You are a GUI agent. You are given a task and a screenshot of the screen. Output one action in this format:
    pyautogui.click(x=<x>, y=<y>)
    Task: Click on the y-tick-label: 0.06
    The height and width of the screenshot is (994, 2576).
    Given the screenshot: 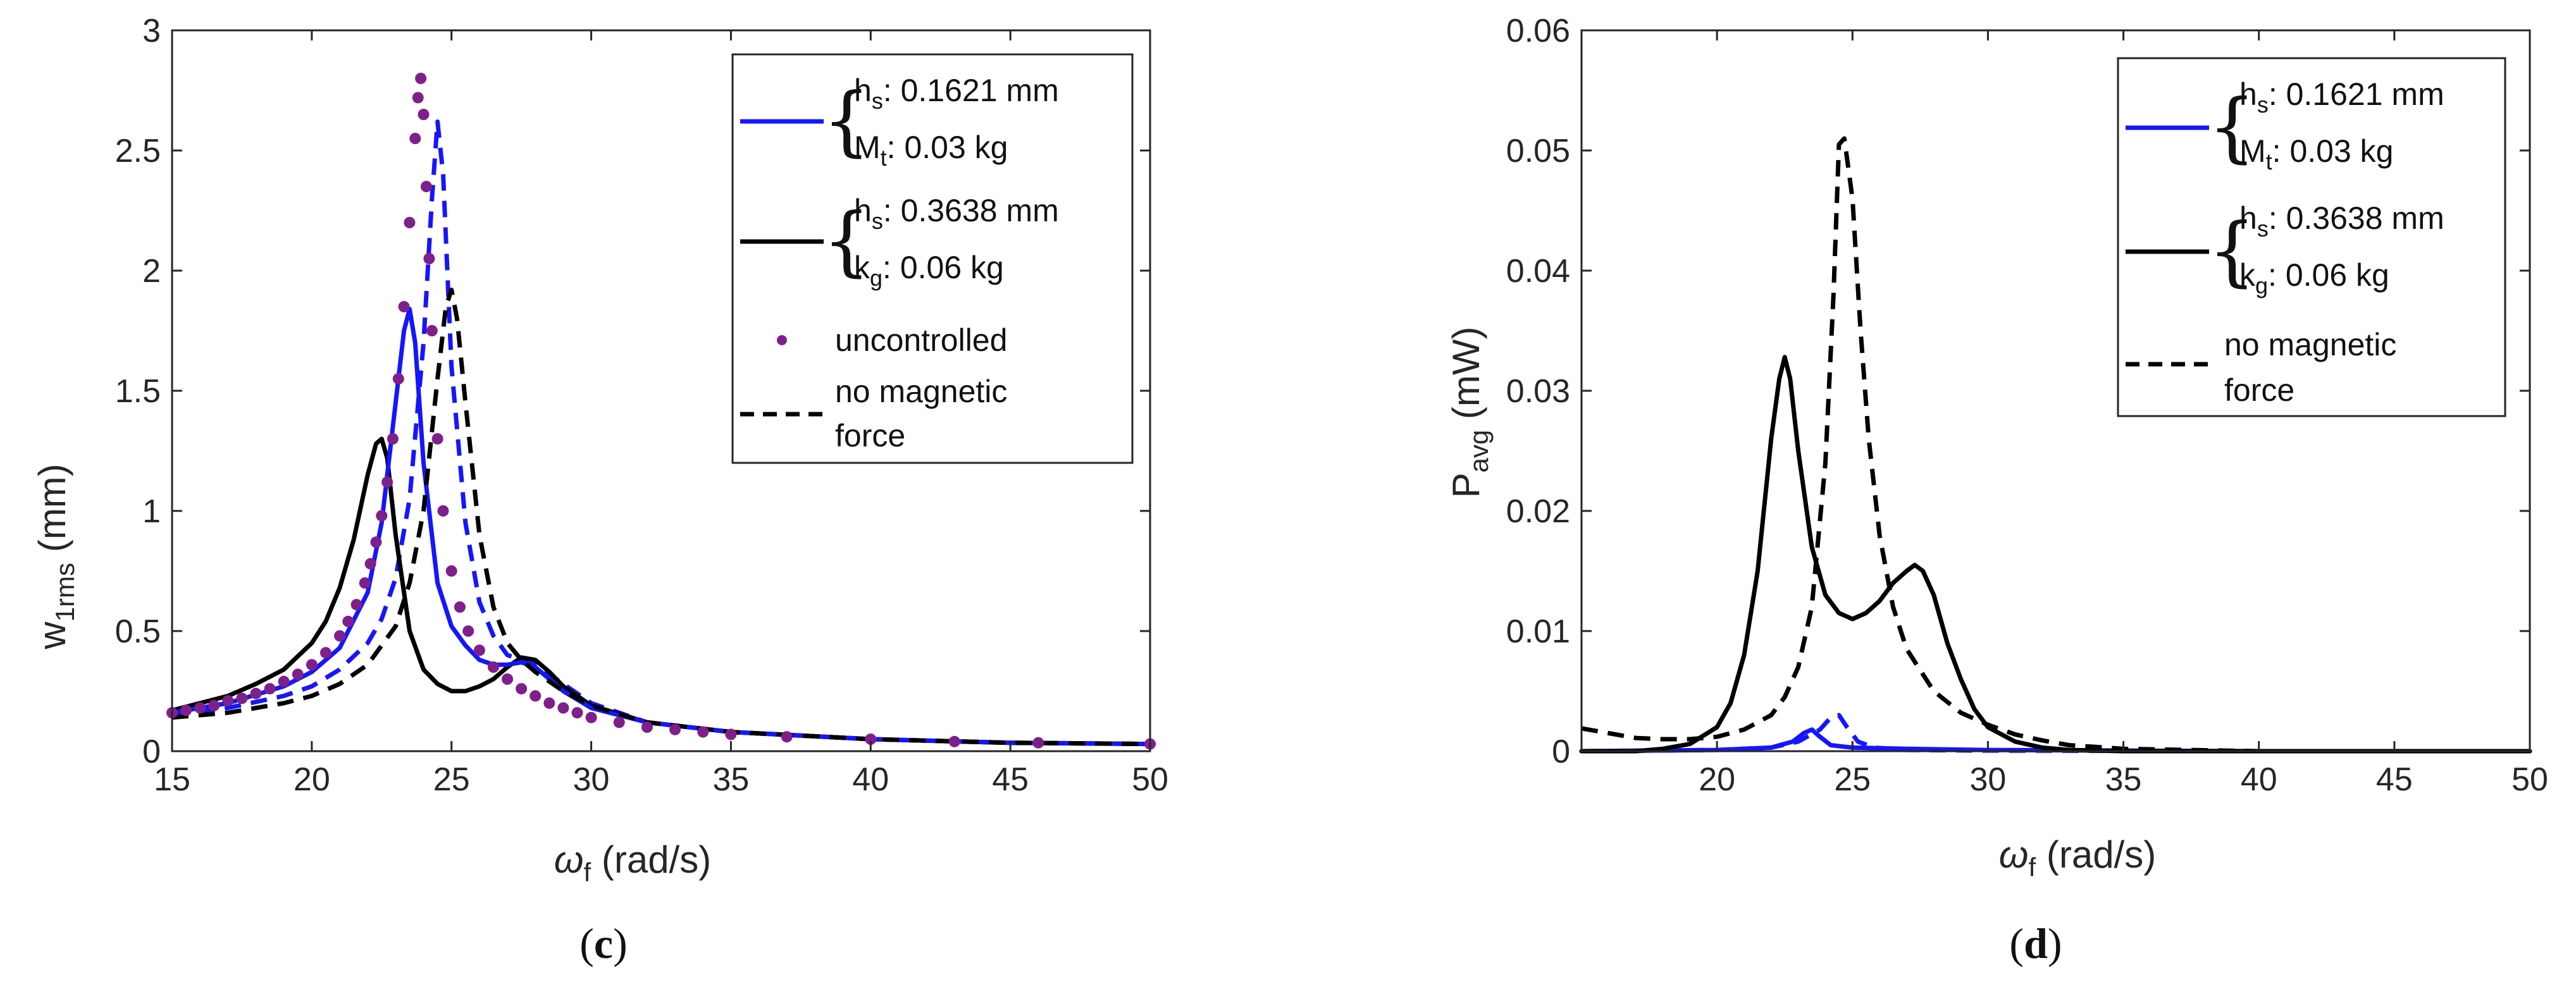 What is the action you would take?
    pyautogui.click(x=1538, y=31)
    